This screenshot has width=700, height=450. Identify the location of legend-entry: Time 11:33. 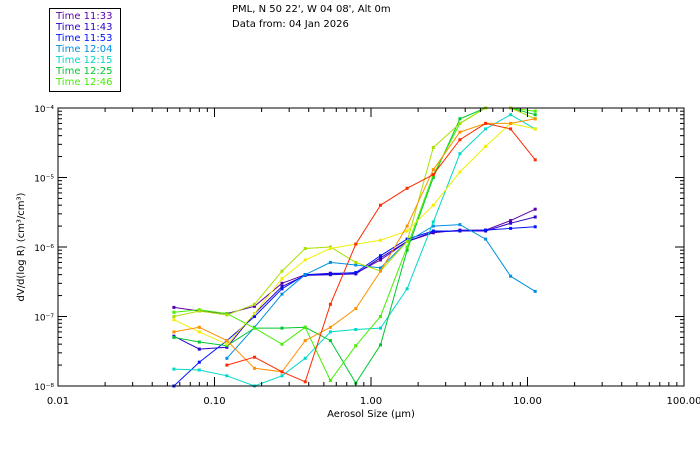
(84, 16).